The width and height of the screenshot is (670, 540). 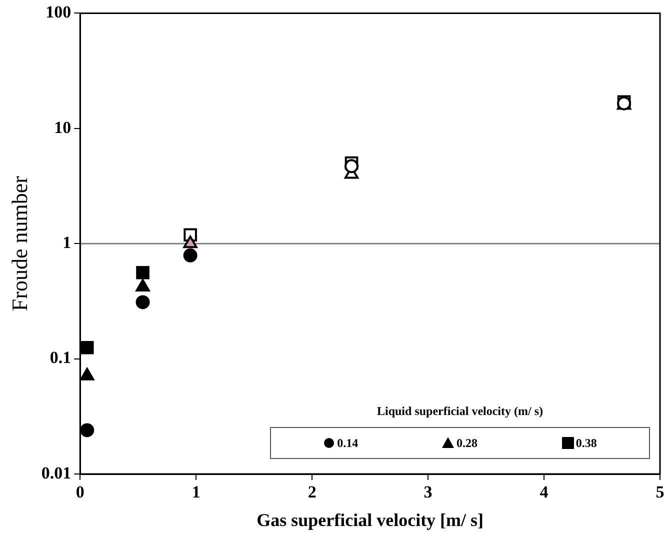 What do you see at coordinates (544, 492) in the screenshot?
I see `x-tick-label: 4` at bounding box center [544, 492].